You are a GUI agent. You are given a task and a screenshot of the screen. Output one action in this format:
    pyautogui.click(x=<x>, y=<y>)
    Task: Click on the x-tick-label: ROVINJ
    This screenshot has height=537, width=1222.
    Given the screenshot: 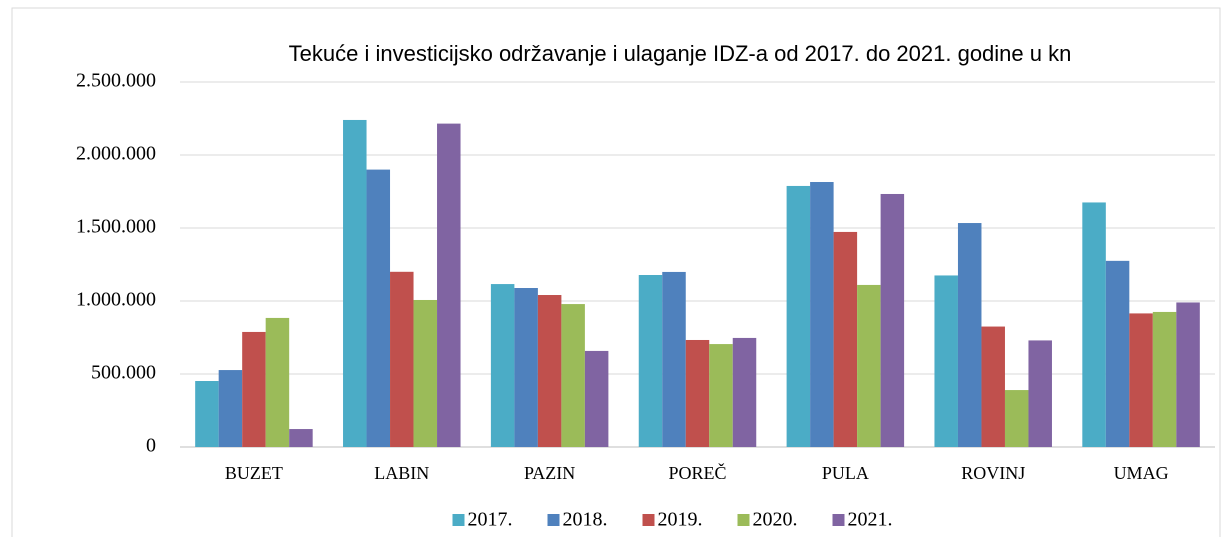 What is the action you would take?
    pyautogui.click(x=993, y=473)
    